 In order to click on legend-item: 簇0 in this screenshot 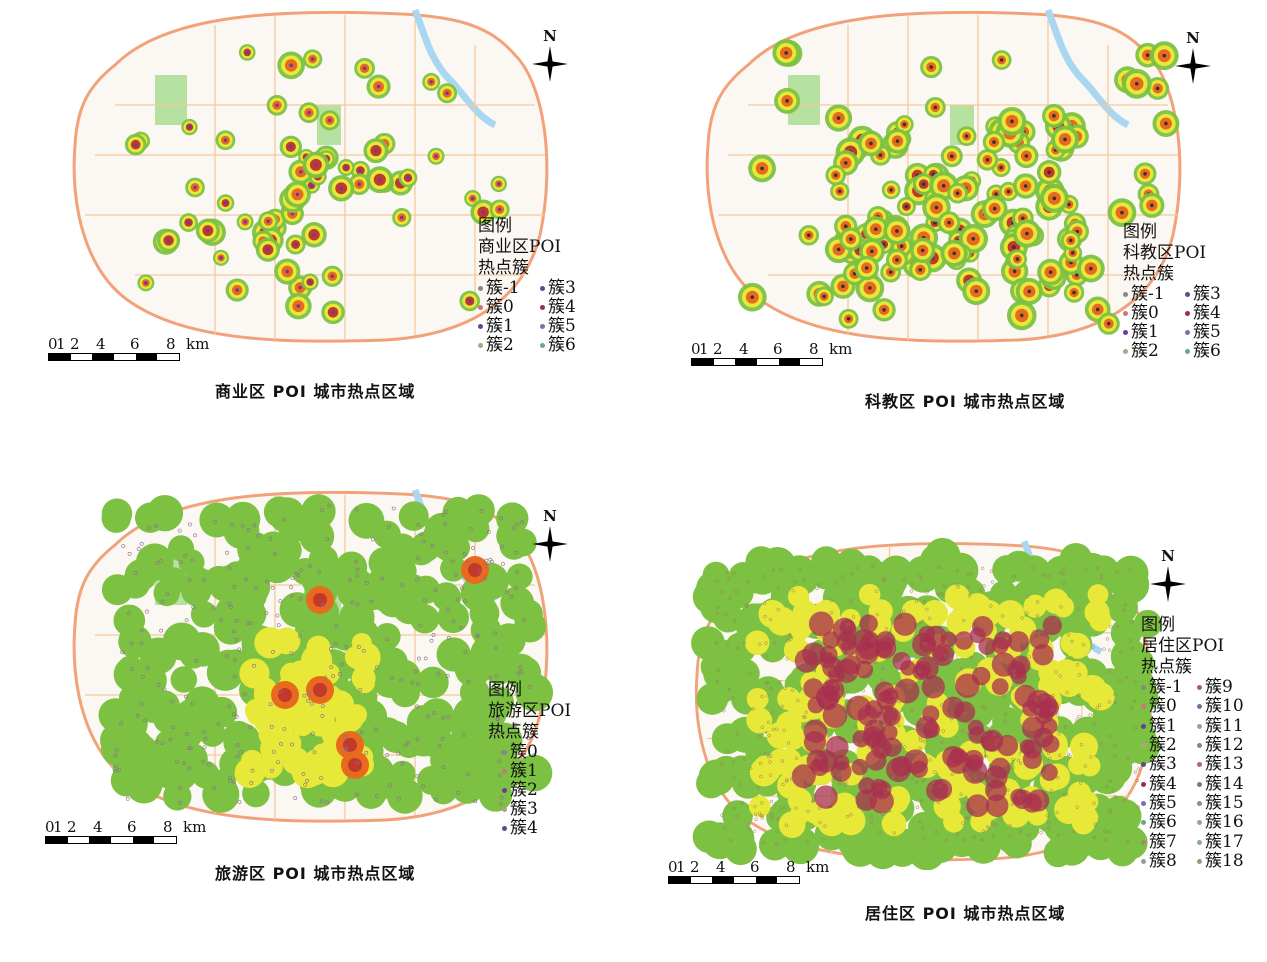, I will do `click(509, 307)`.